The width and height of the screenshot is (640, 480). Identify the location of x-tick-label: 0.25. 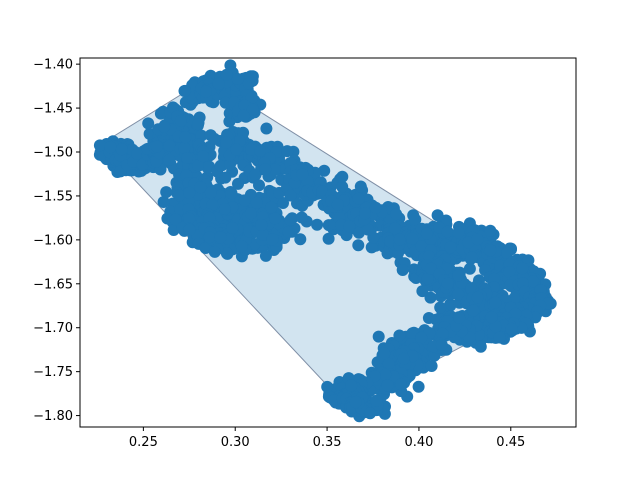
(143, 442).